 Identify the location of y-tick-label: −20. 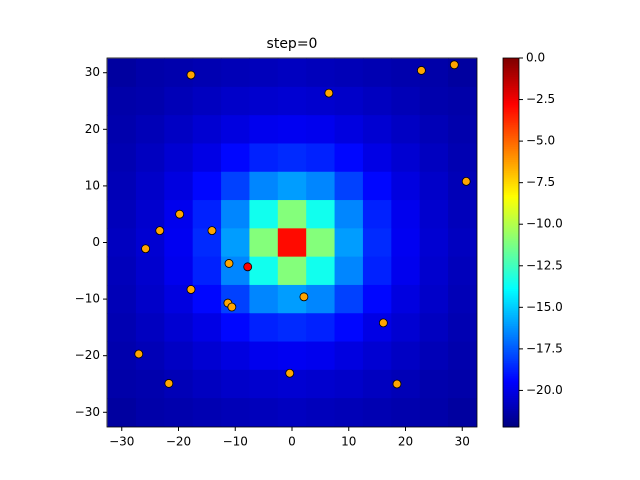
(87, 355).